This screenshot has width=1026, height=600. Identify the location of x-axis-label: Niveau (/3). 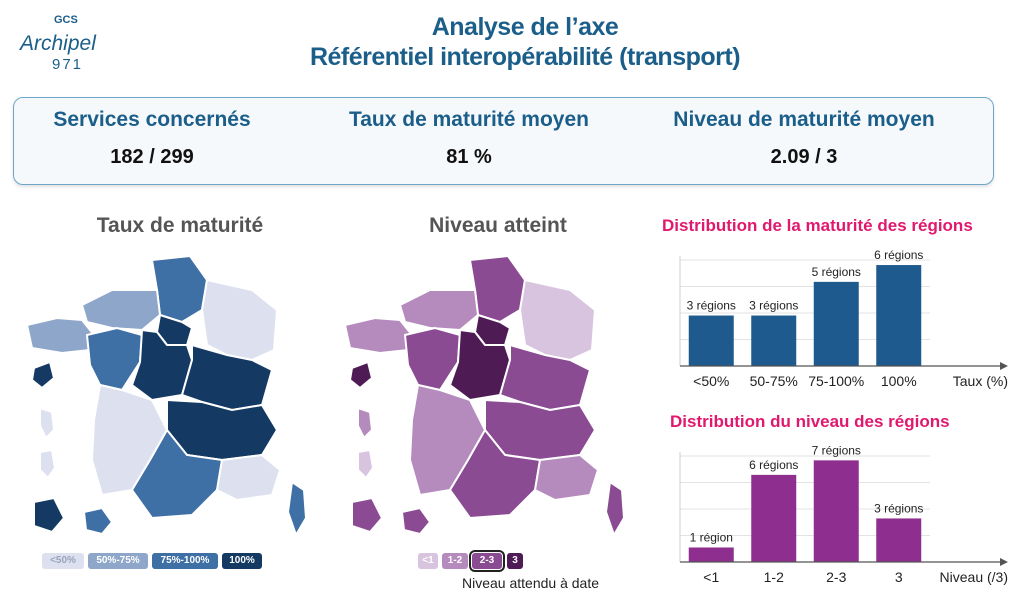
(974, 577).